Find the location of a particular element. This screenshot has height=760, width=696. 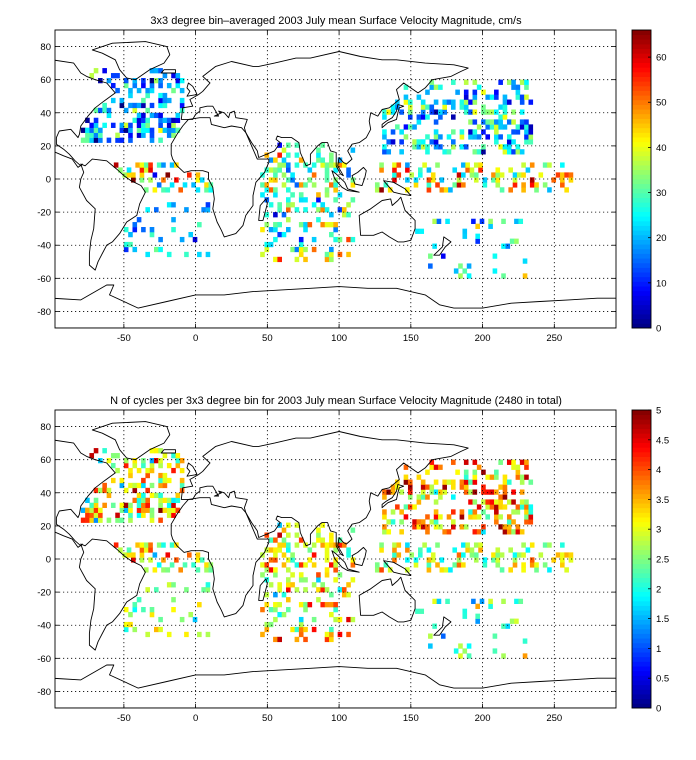

coastline is located at coordinates (220, 177).